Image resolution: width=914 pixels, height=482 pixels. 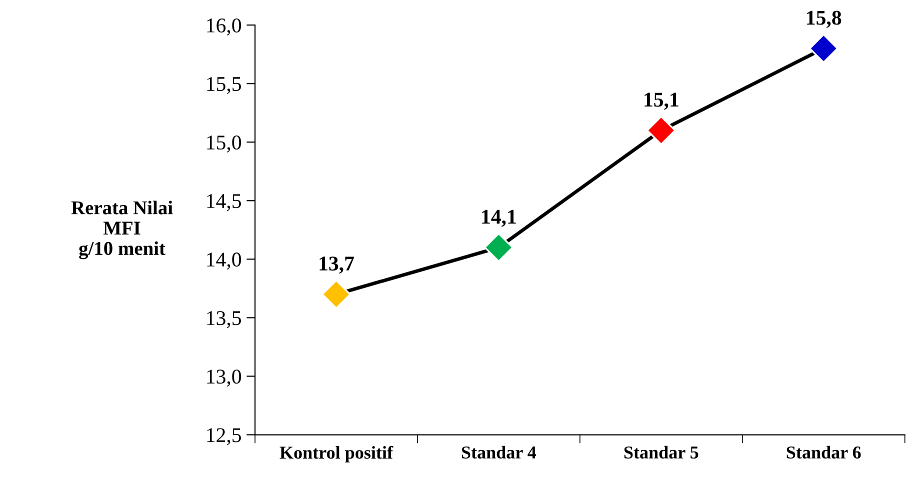 I want to click on data-label: 15,1, so click(x=661, y=101).